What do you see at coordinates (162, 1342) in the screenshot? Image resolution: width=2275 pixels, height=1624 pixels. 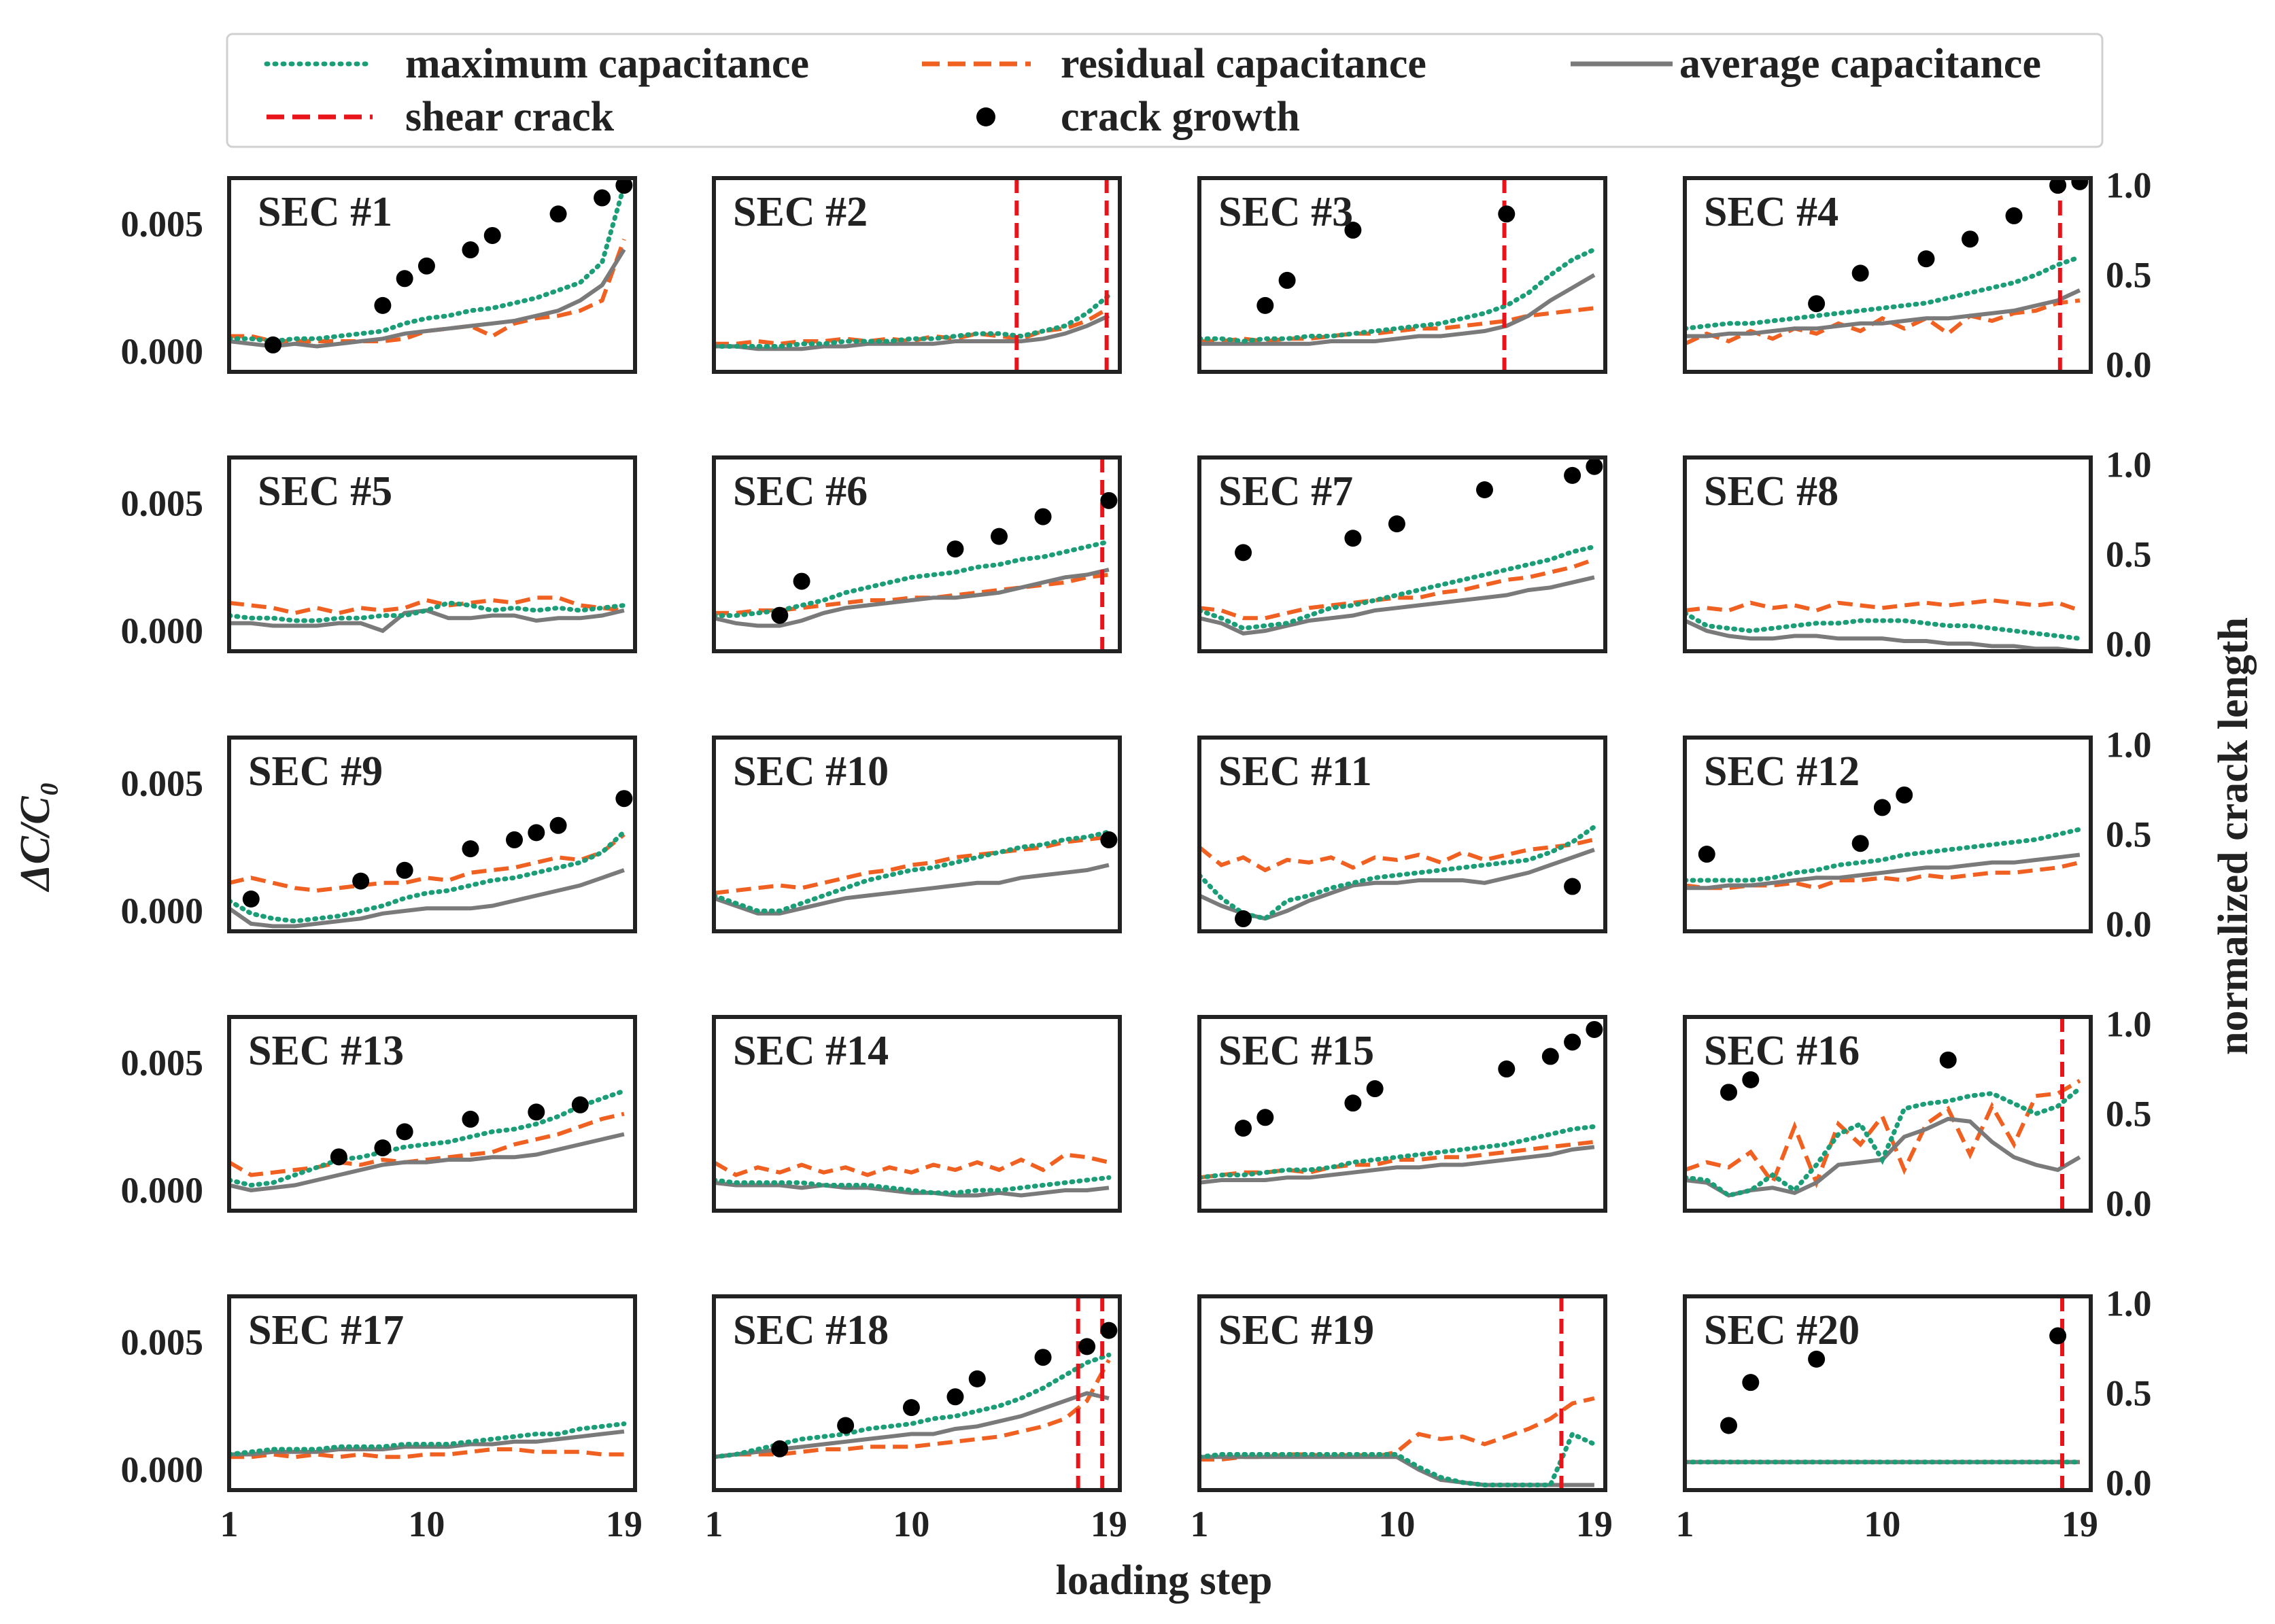 I see `y-tick-label-sec-17-1: 0.005` at bounding box center [162, 1342].